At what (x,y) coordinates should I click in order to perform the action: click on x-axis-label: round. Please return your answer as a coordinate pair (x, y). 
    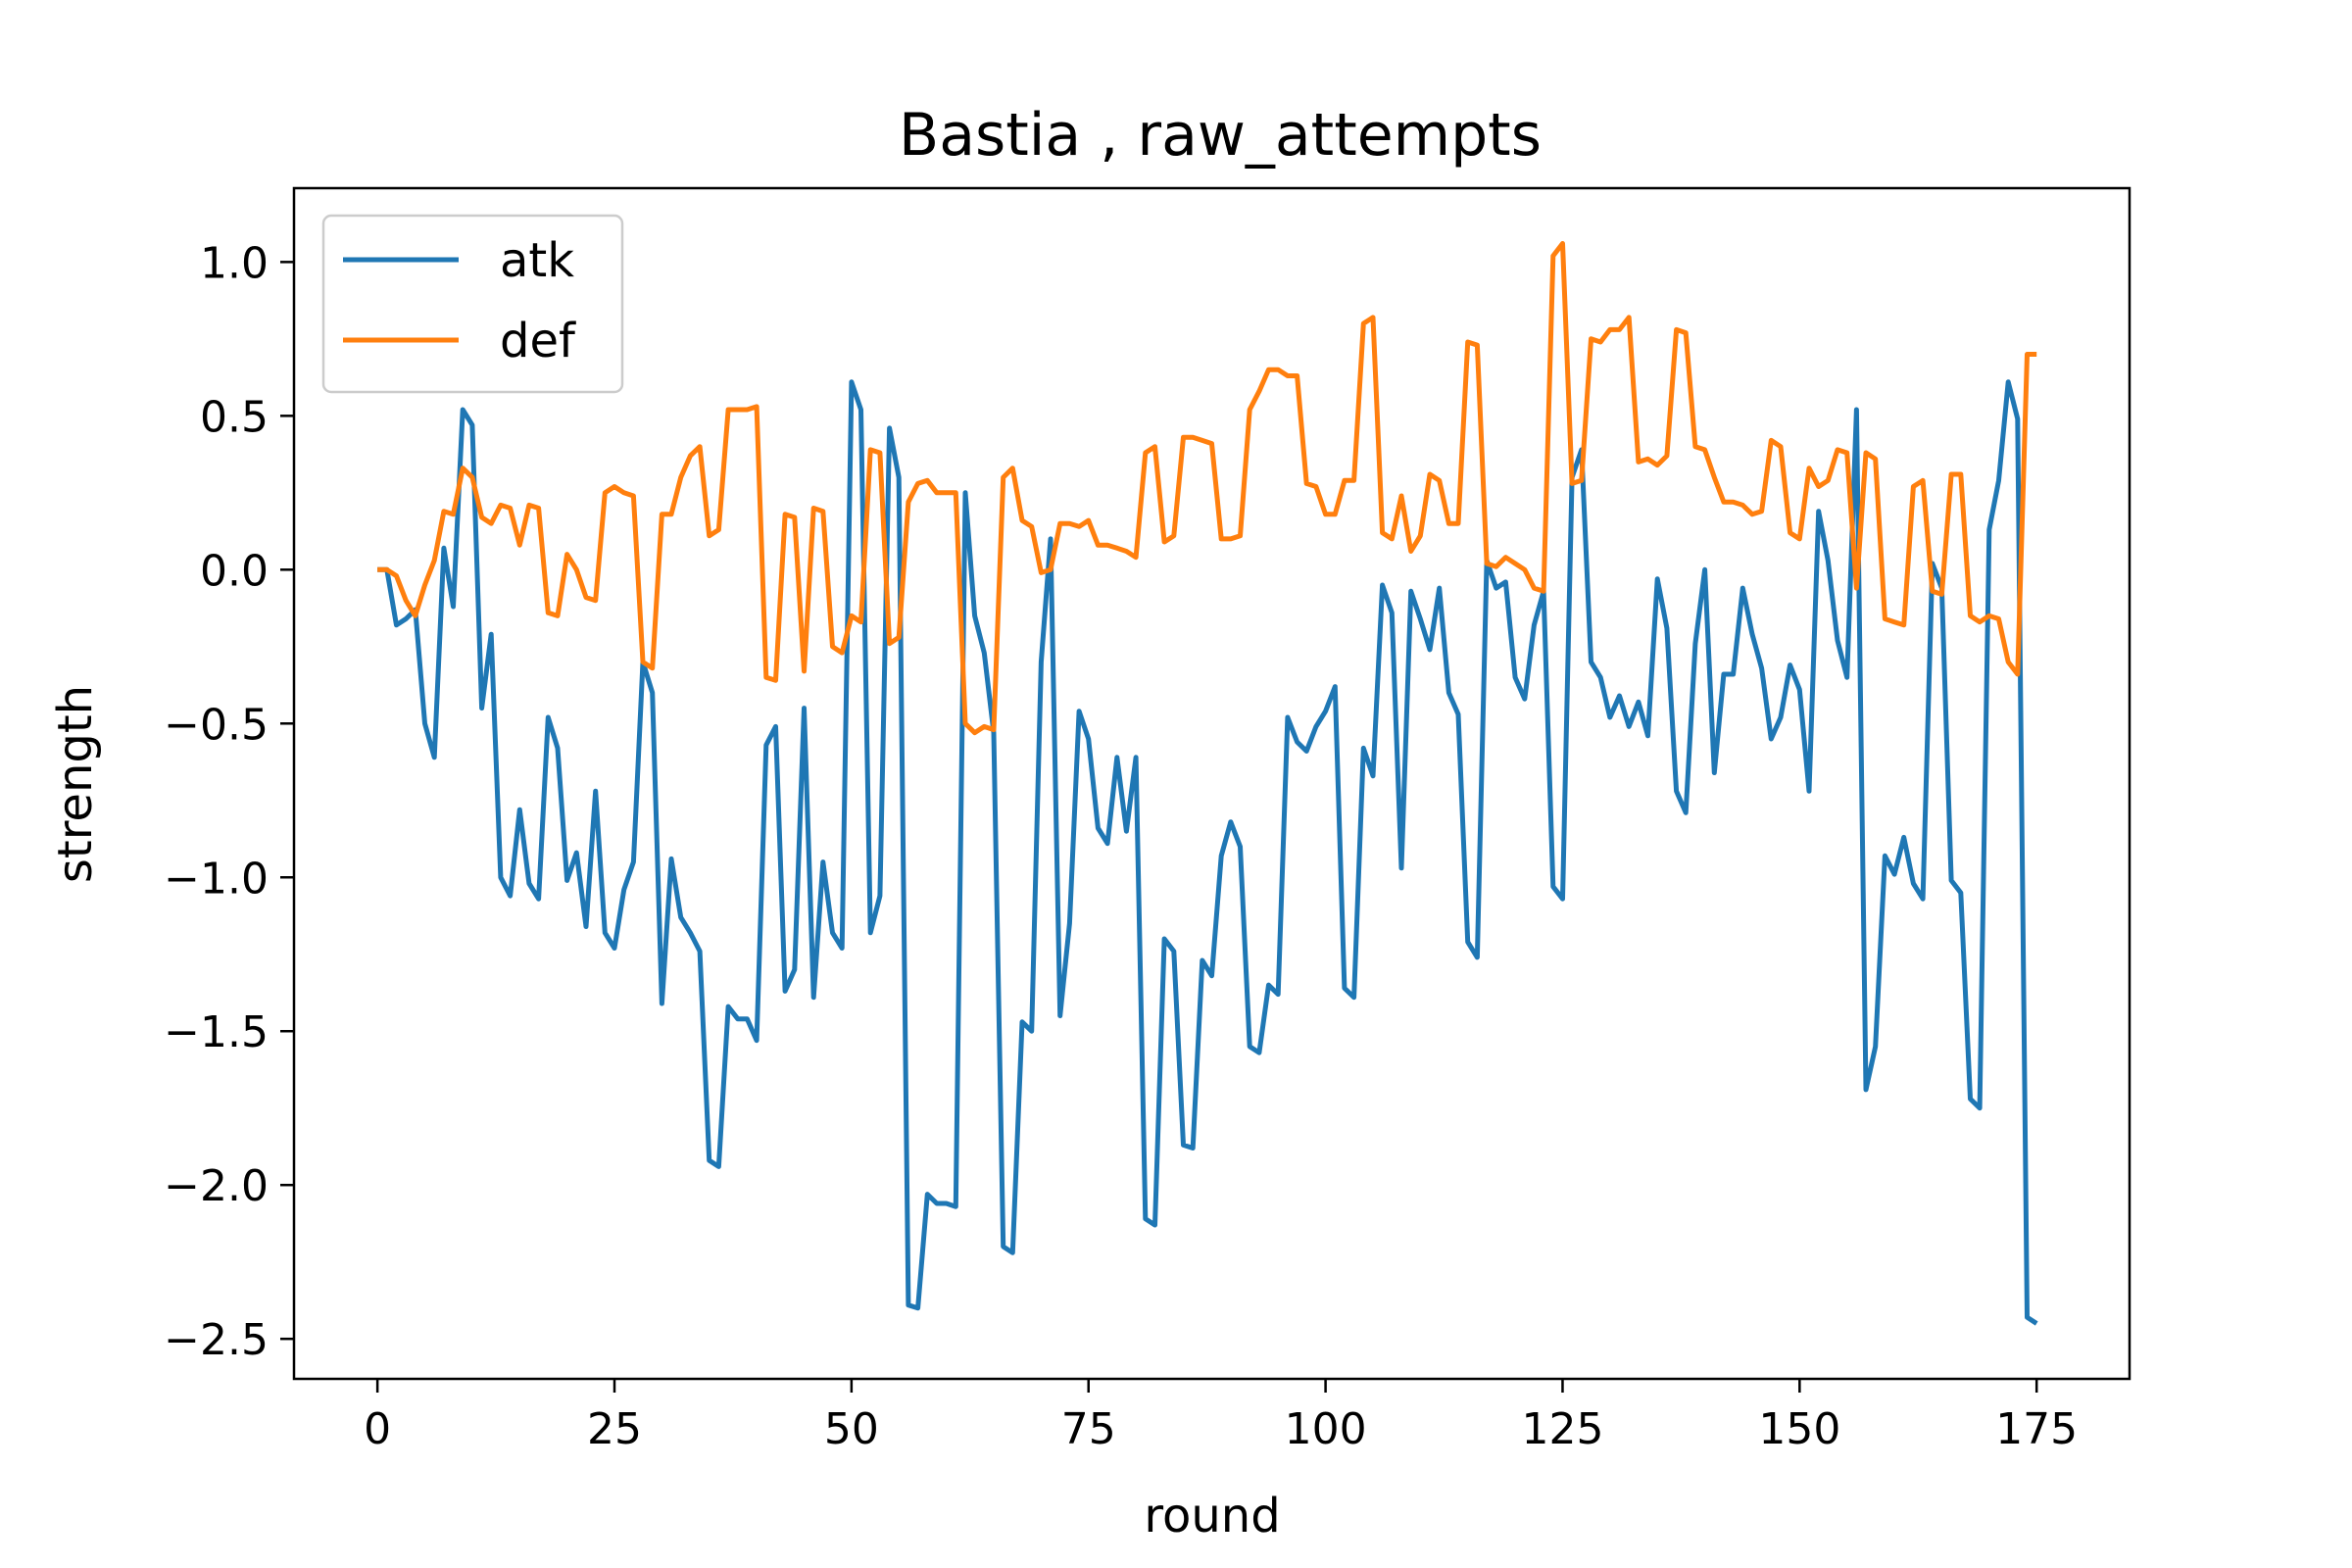
    Looking at the image, I should click on (1212, 1516).